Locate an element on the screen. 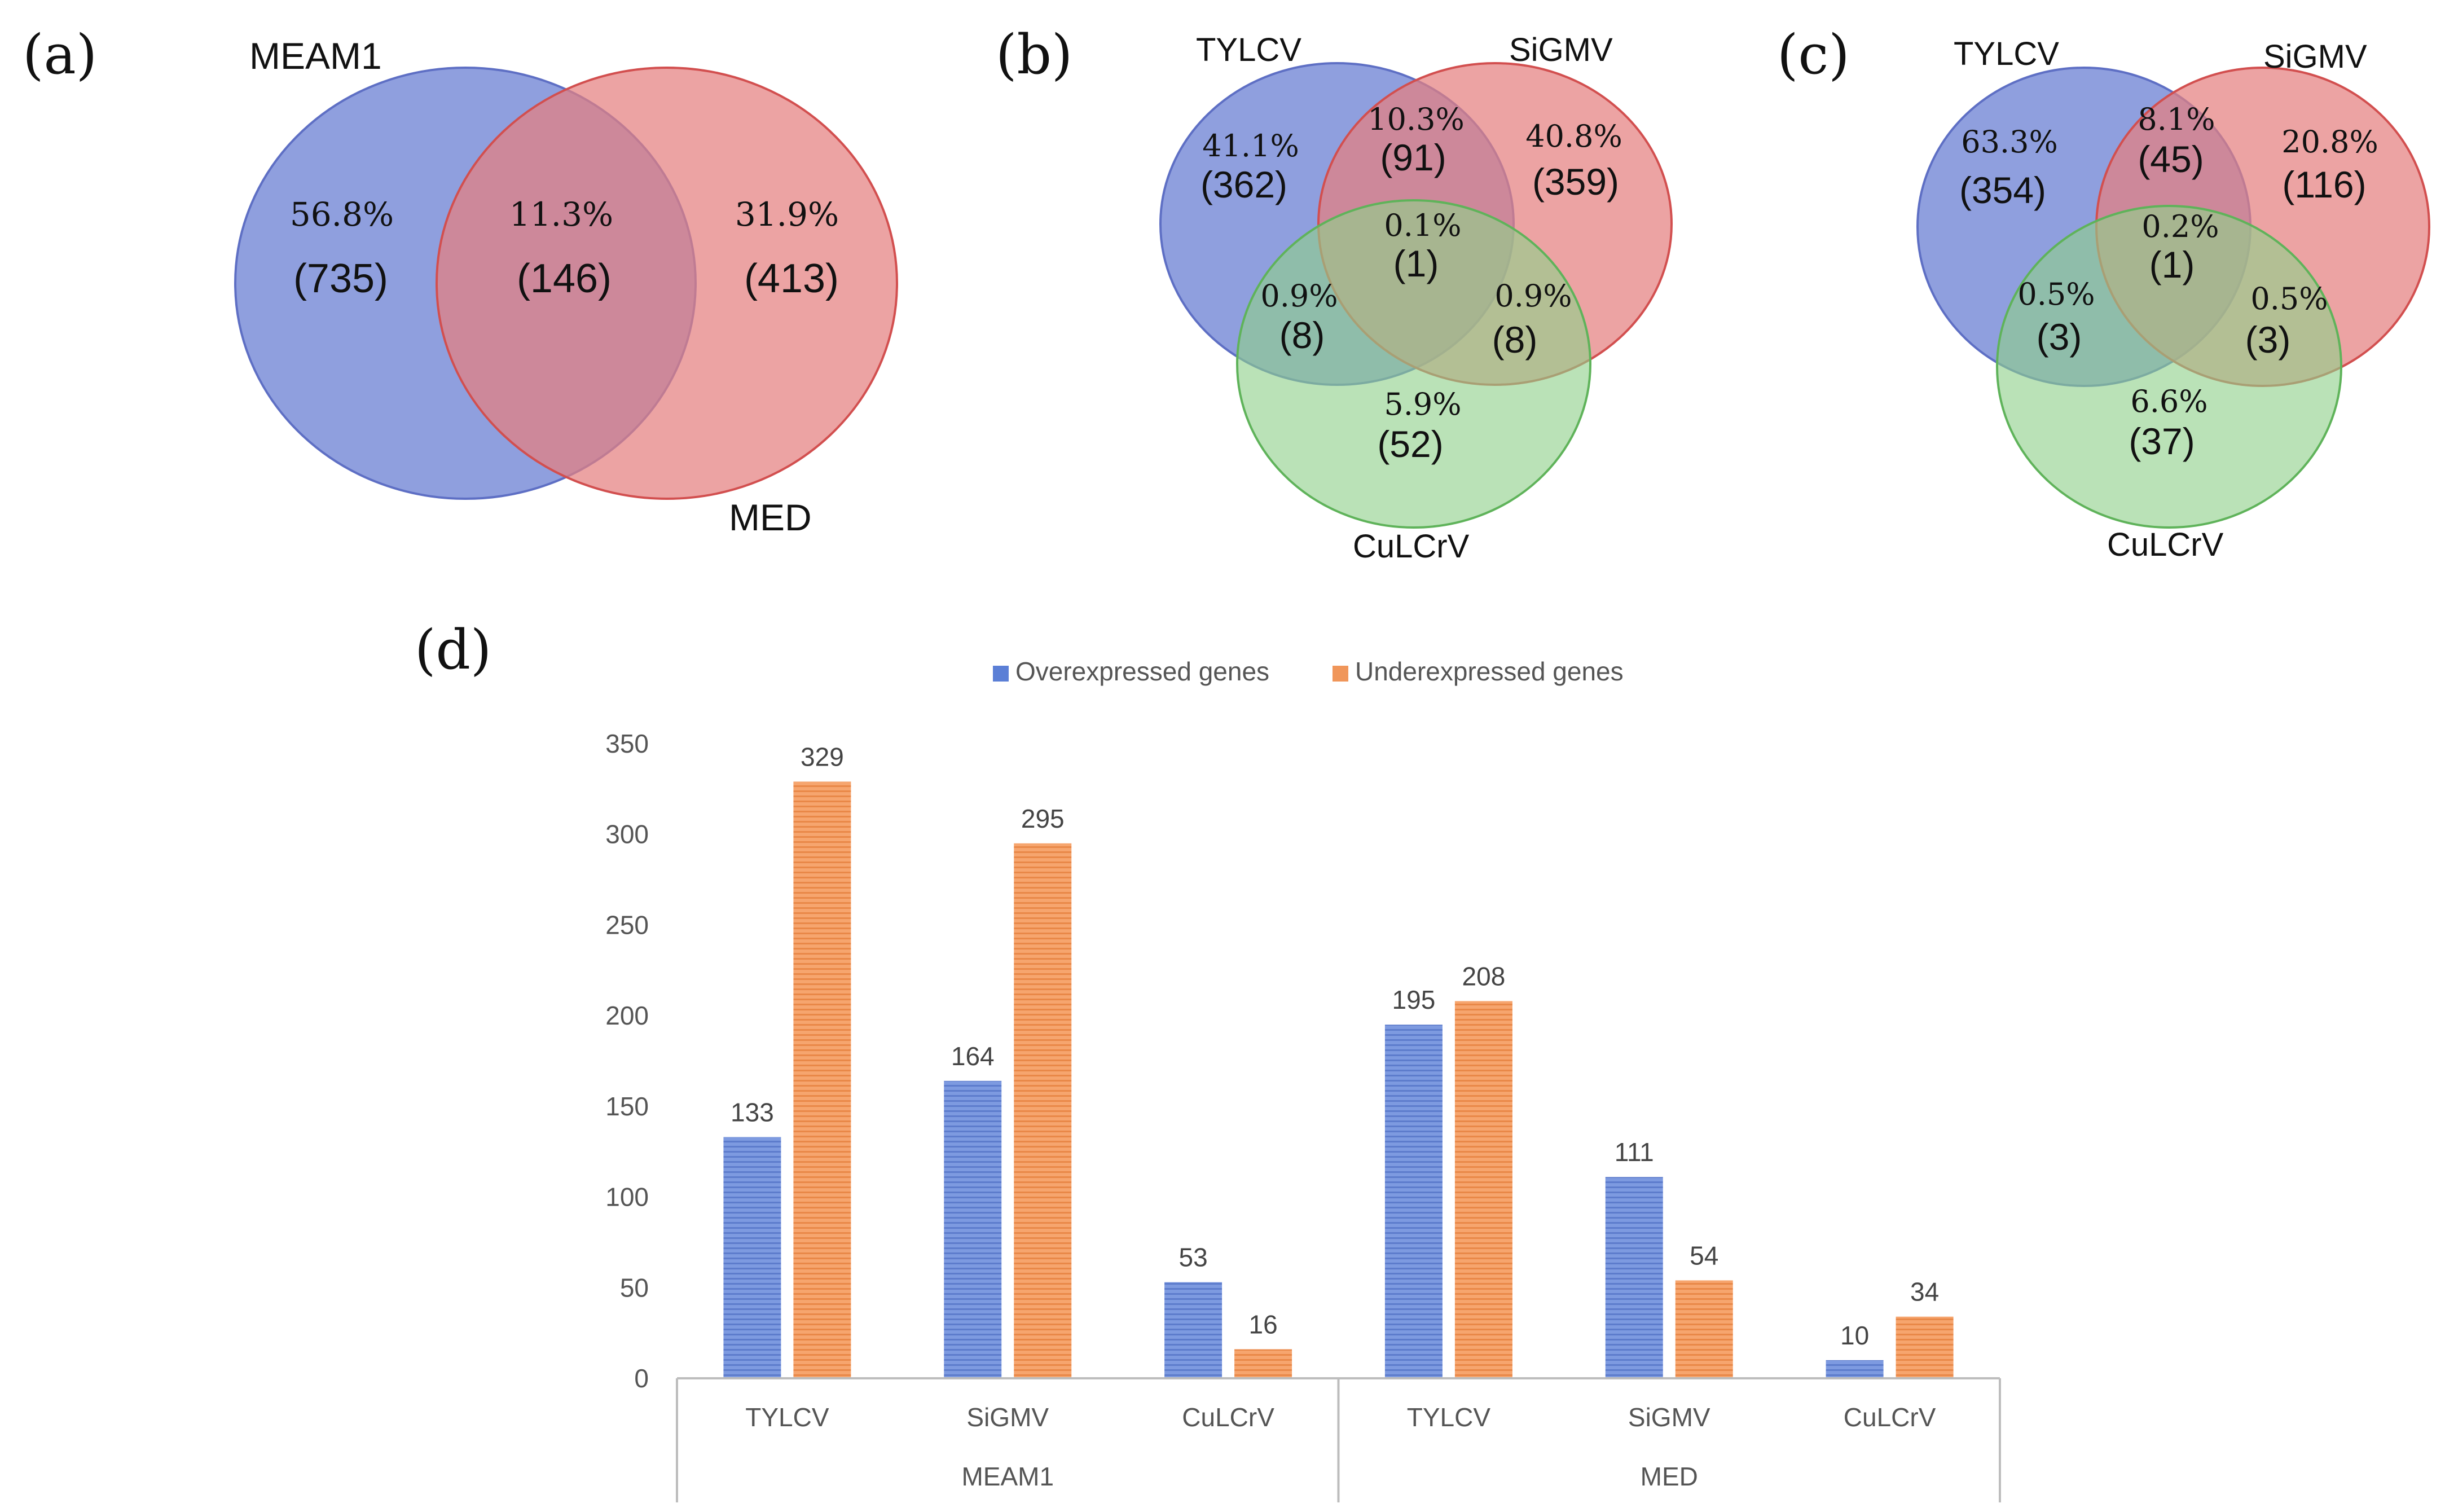 The height and width of the screenshot is (1512, 2445). x-axis: TYLCV SiGMV CuLCrV MEAM1 TYLCV SiGMV CuLCrV MED is located at coordinates (1338, 1440).